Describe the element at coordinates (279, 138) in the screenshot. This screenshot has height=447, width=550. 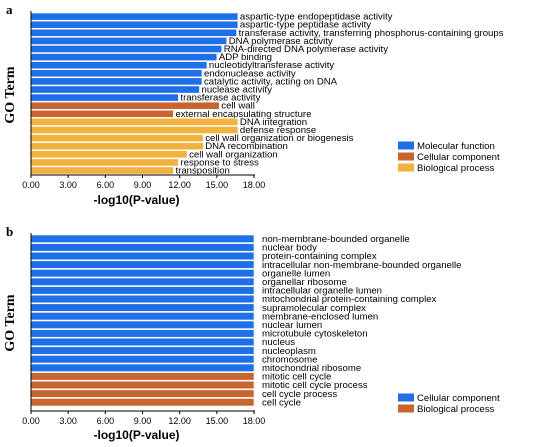
I see `bar-label: cell wall organization or biogenesis` at that location.